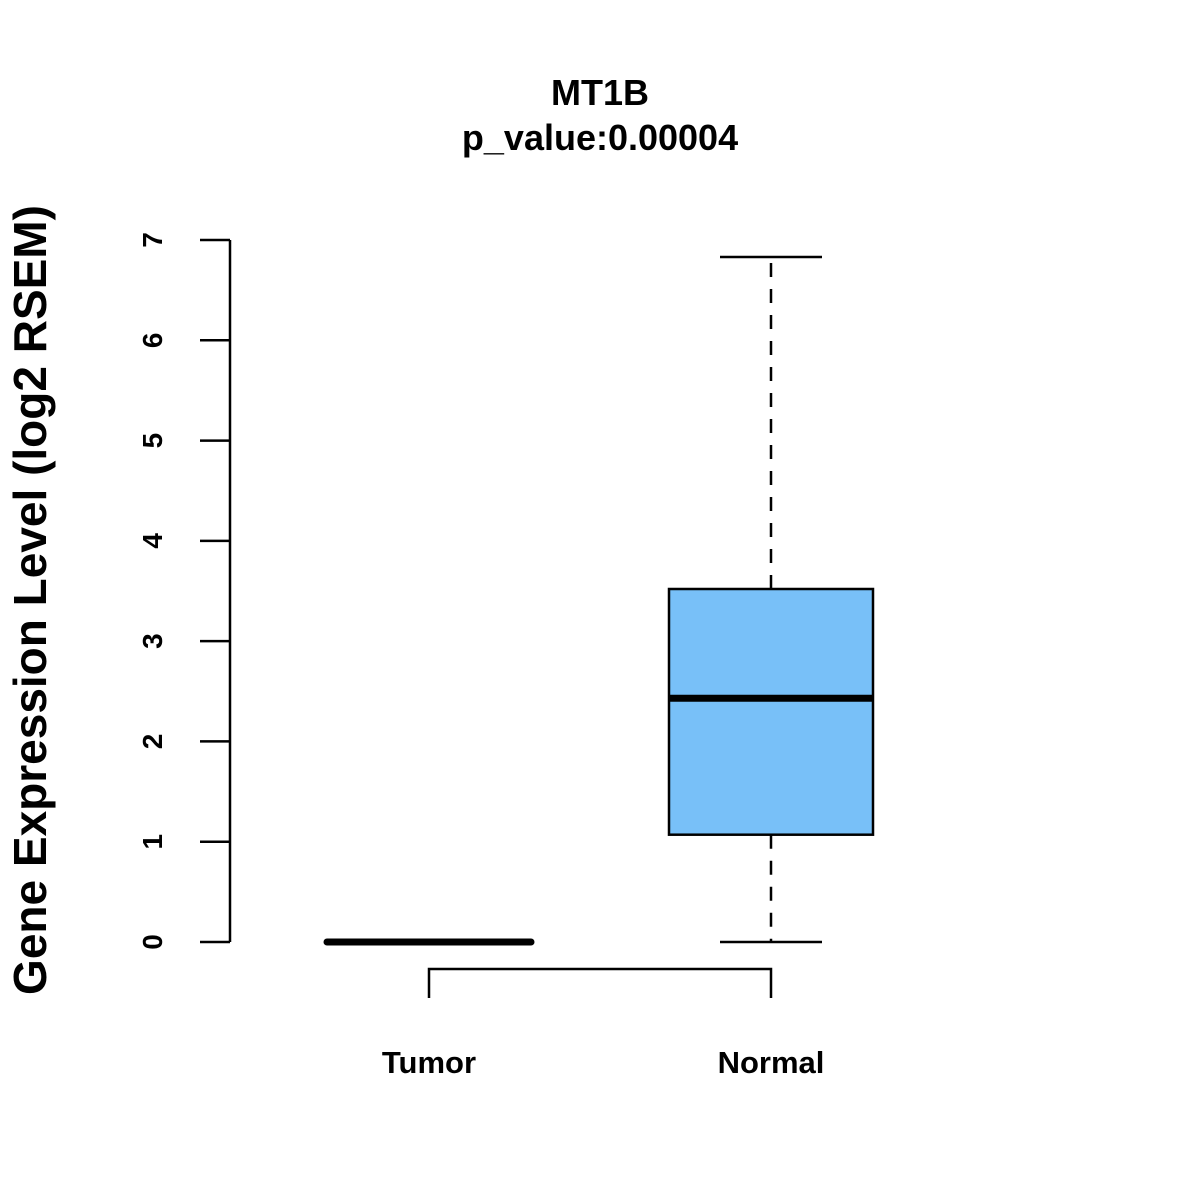  I want to click on box-normal, so click(771, 599).